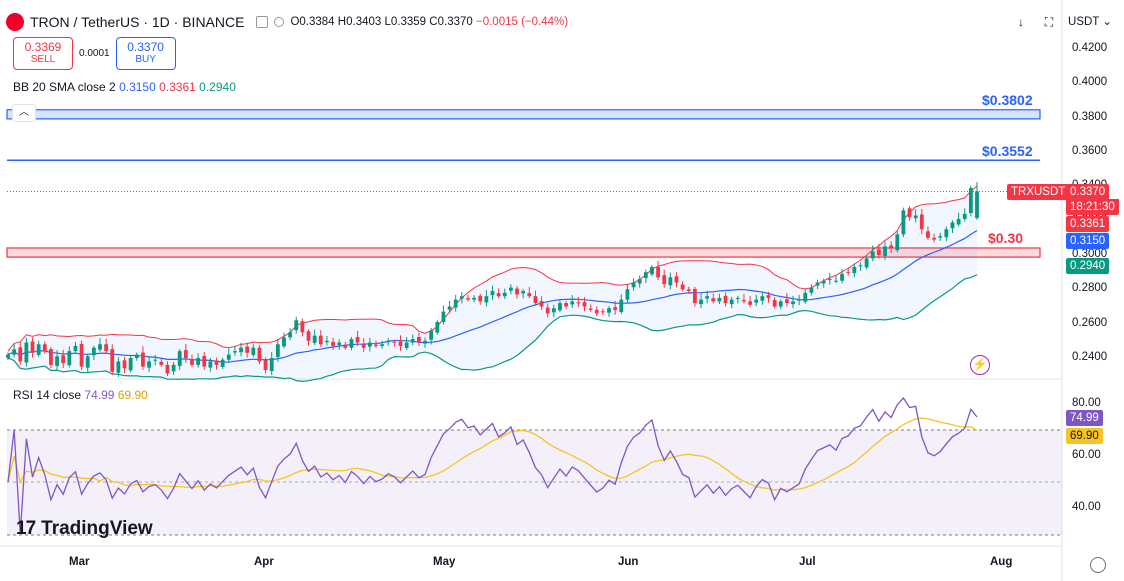 The image size is (1124, 581). I want to click on currency-select: USDT ⌄, so click(1090, 22).